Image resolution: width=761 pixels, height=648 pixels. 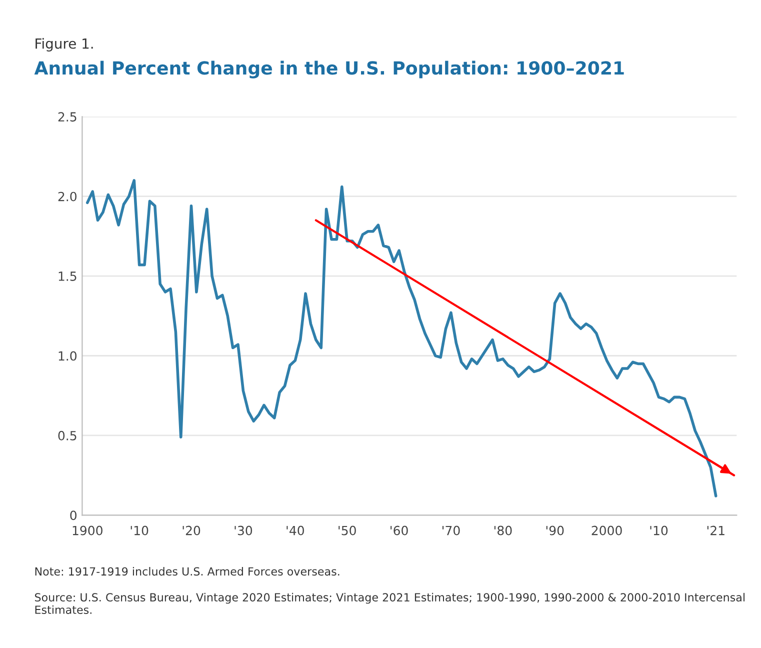 What do you see at coordinates (67, 356) in the screenshot?
I see `y-tick-label: 1.0` at bounding box center [67, 356].